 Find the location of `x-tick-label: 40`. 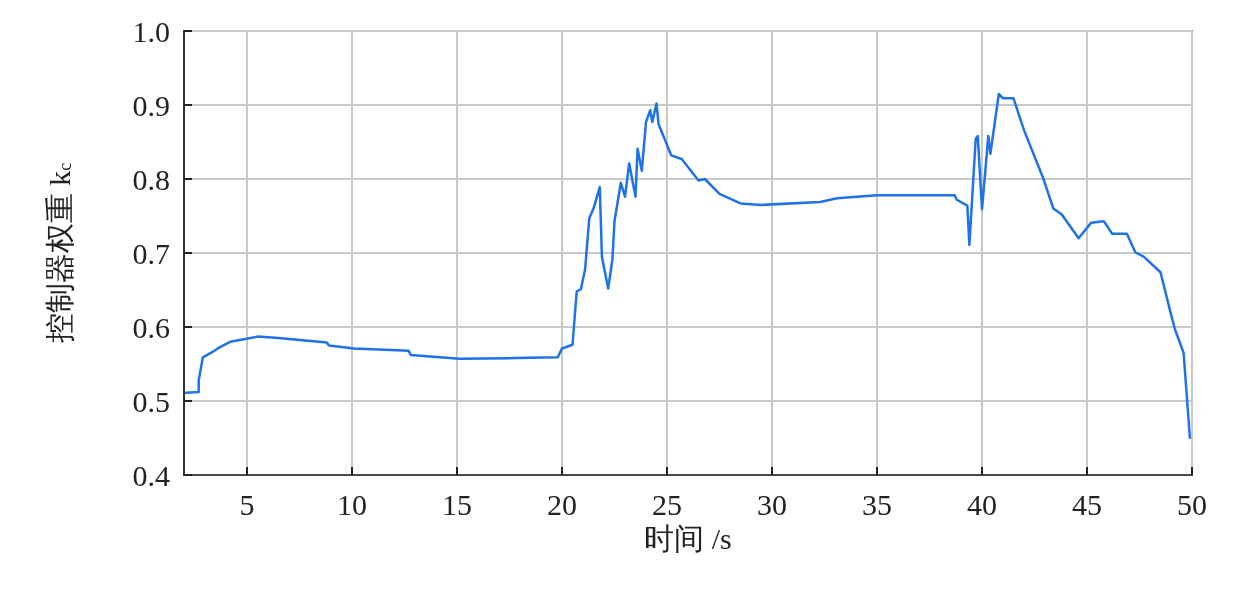

x-tick-label: 40 is located at coordinates (982, 504).